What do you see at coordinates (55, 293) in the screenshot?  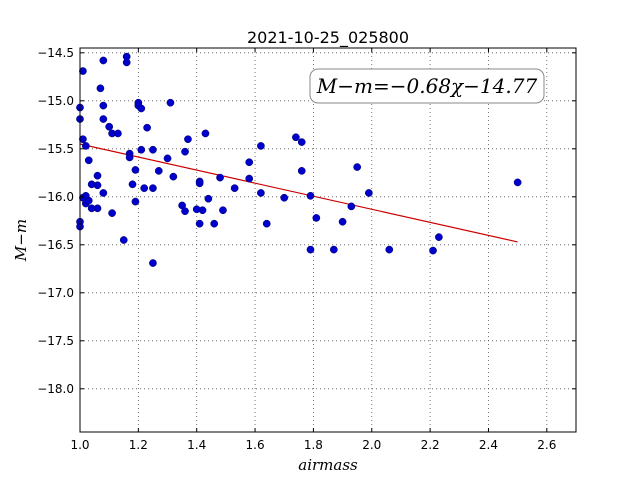 I see `y-tick-label: −17.0` at bounding box center [55, 293].